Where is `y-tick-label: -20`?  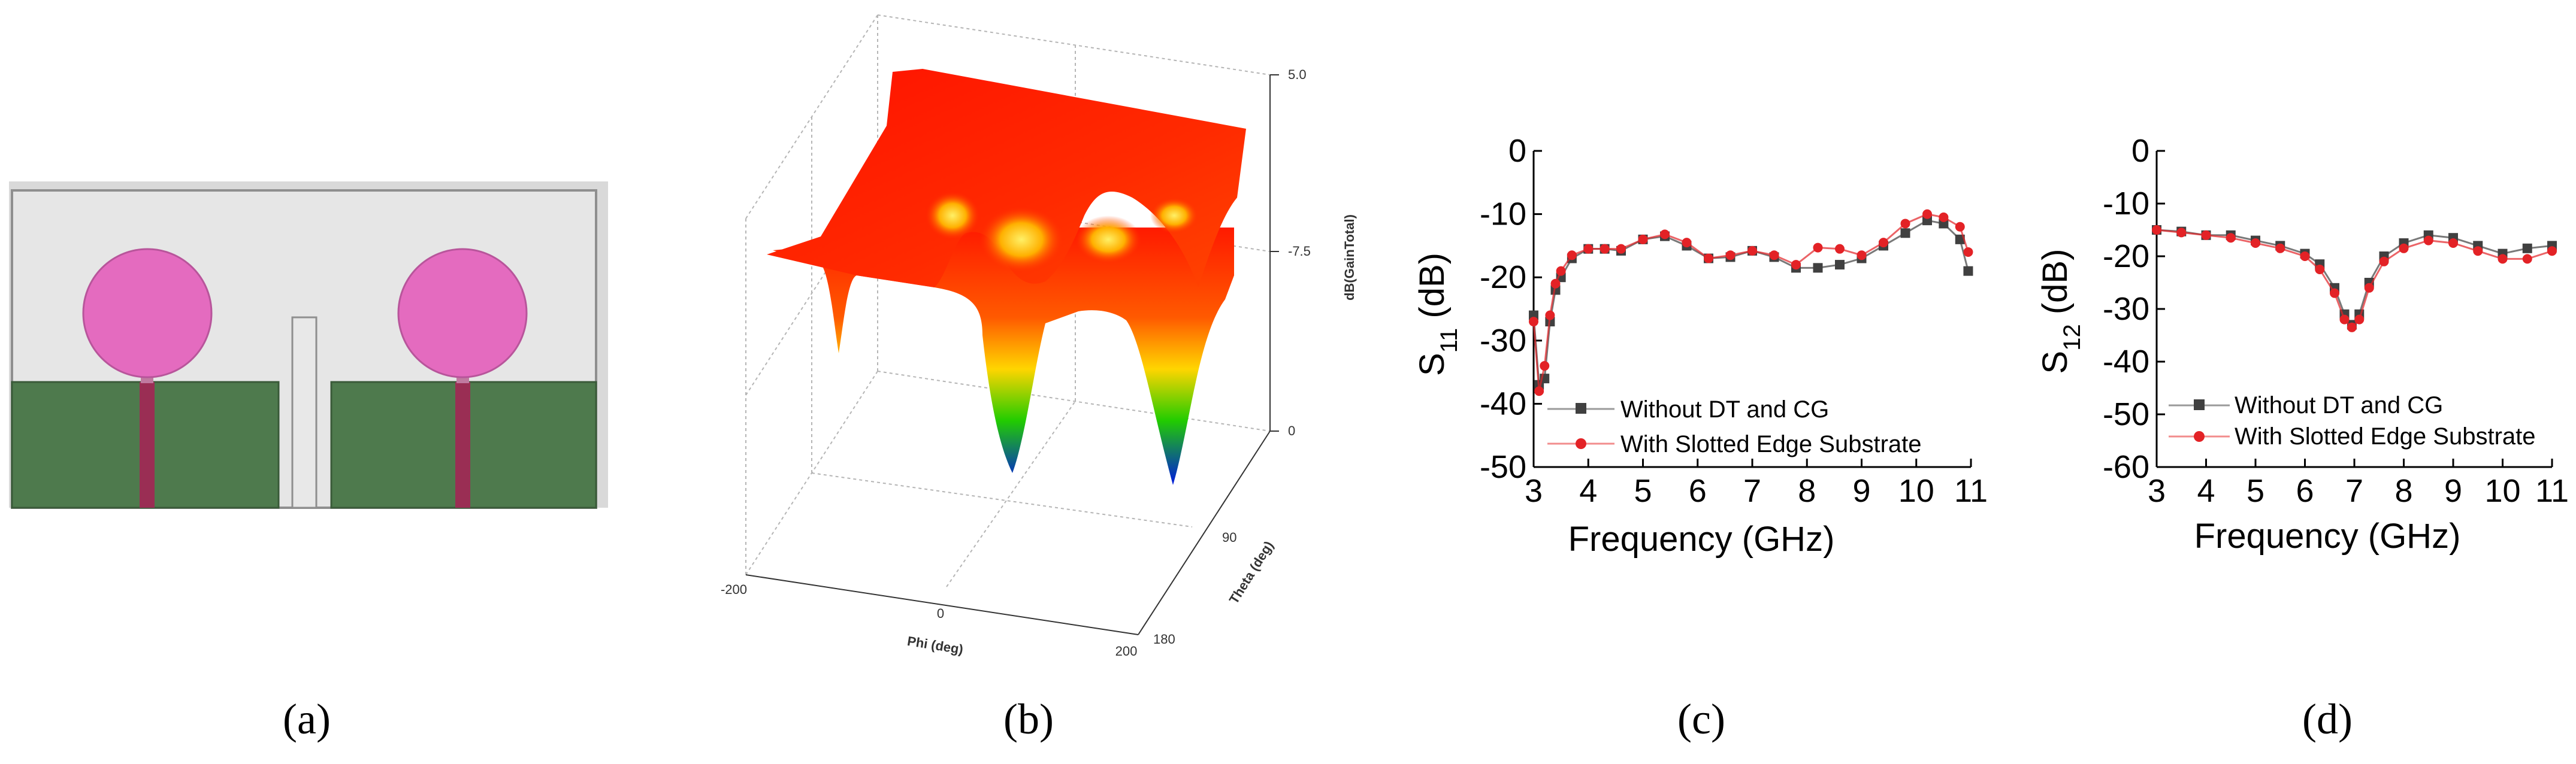
y-tick-label: -20 is located at coordinates (1503, 277).